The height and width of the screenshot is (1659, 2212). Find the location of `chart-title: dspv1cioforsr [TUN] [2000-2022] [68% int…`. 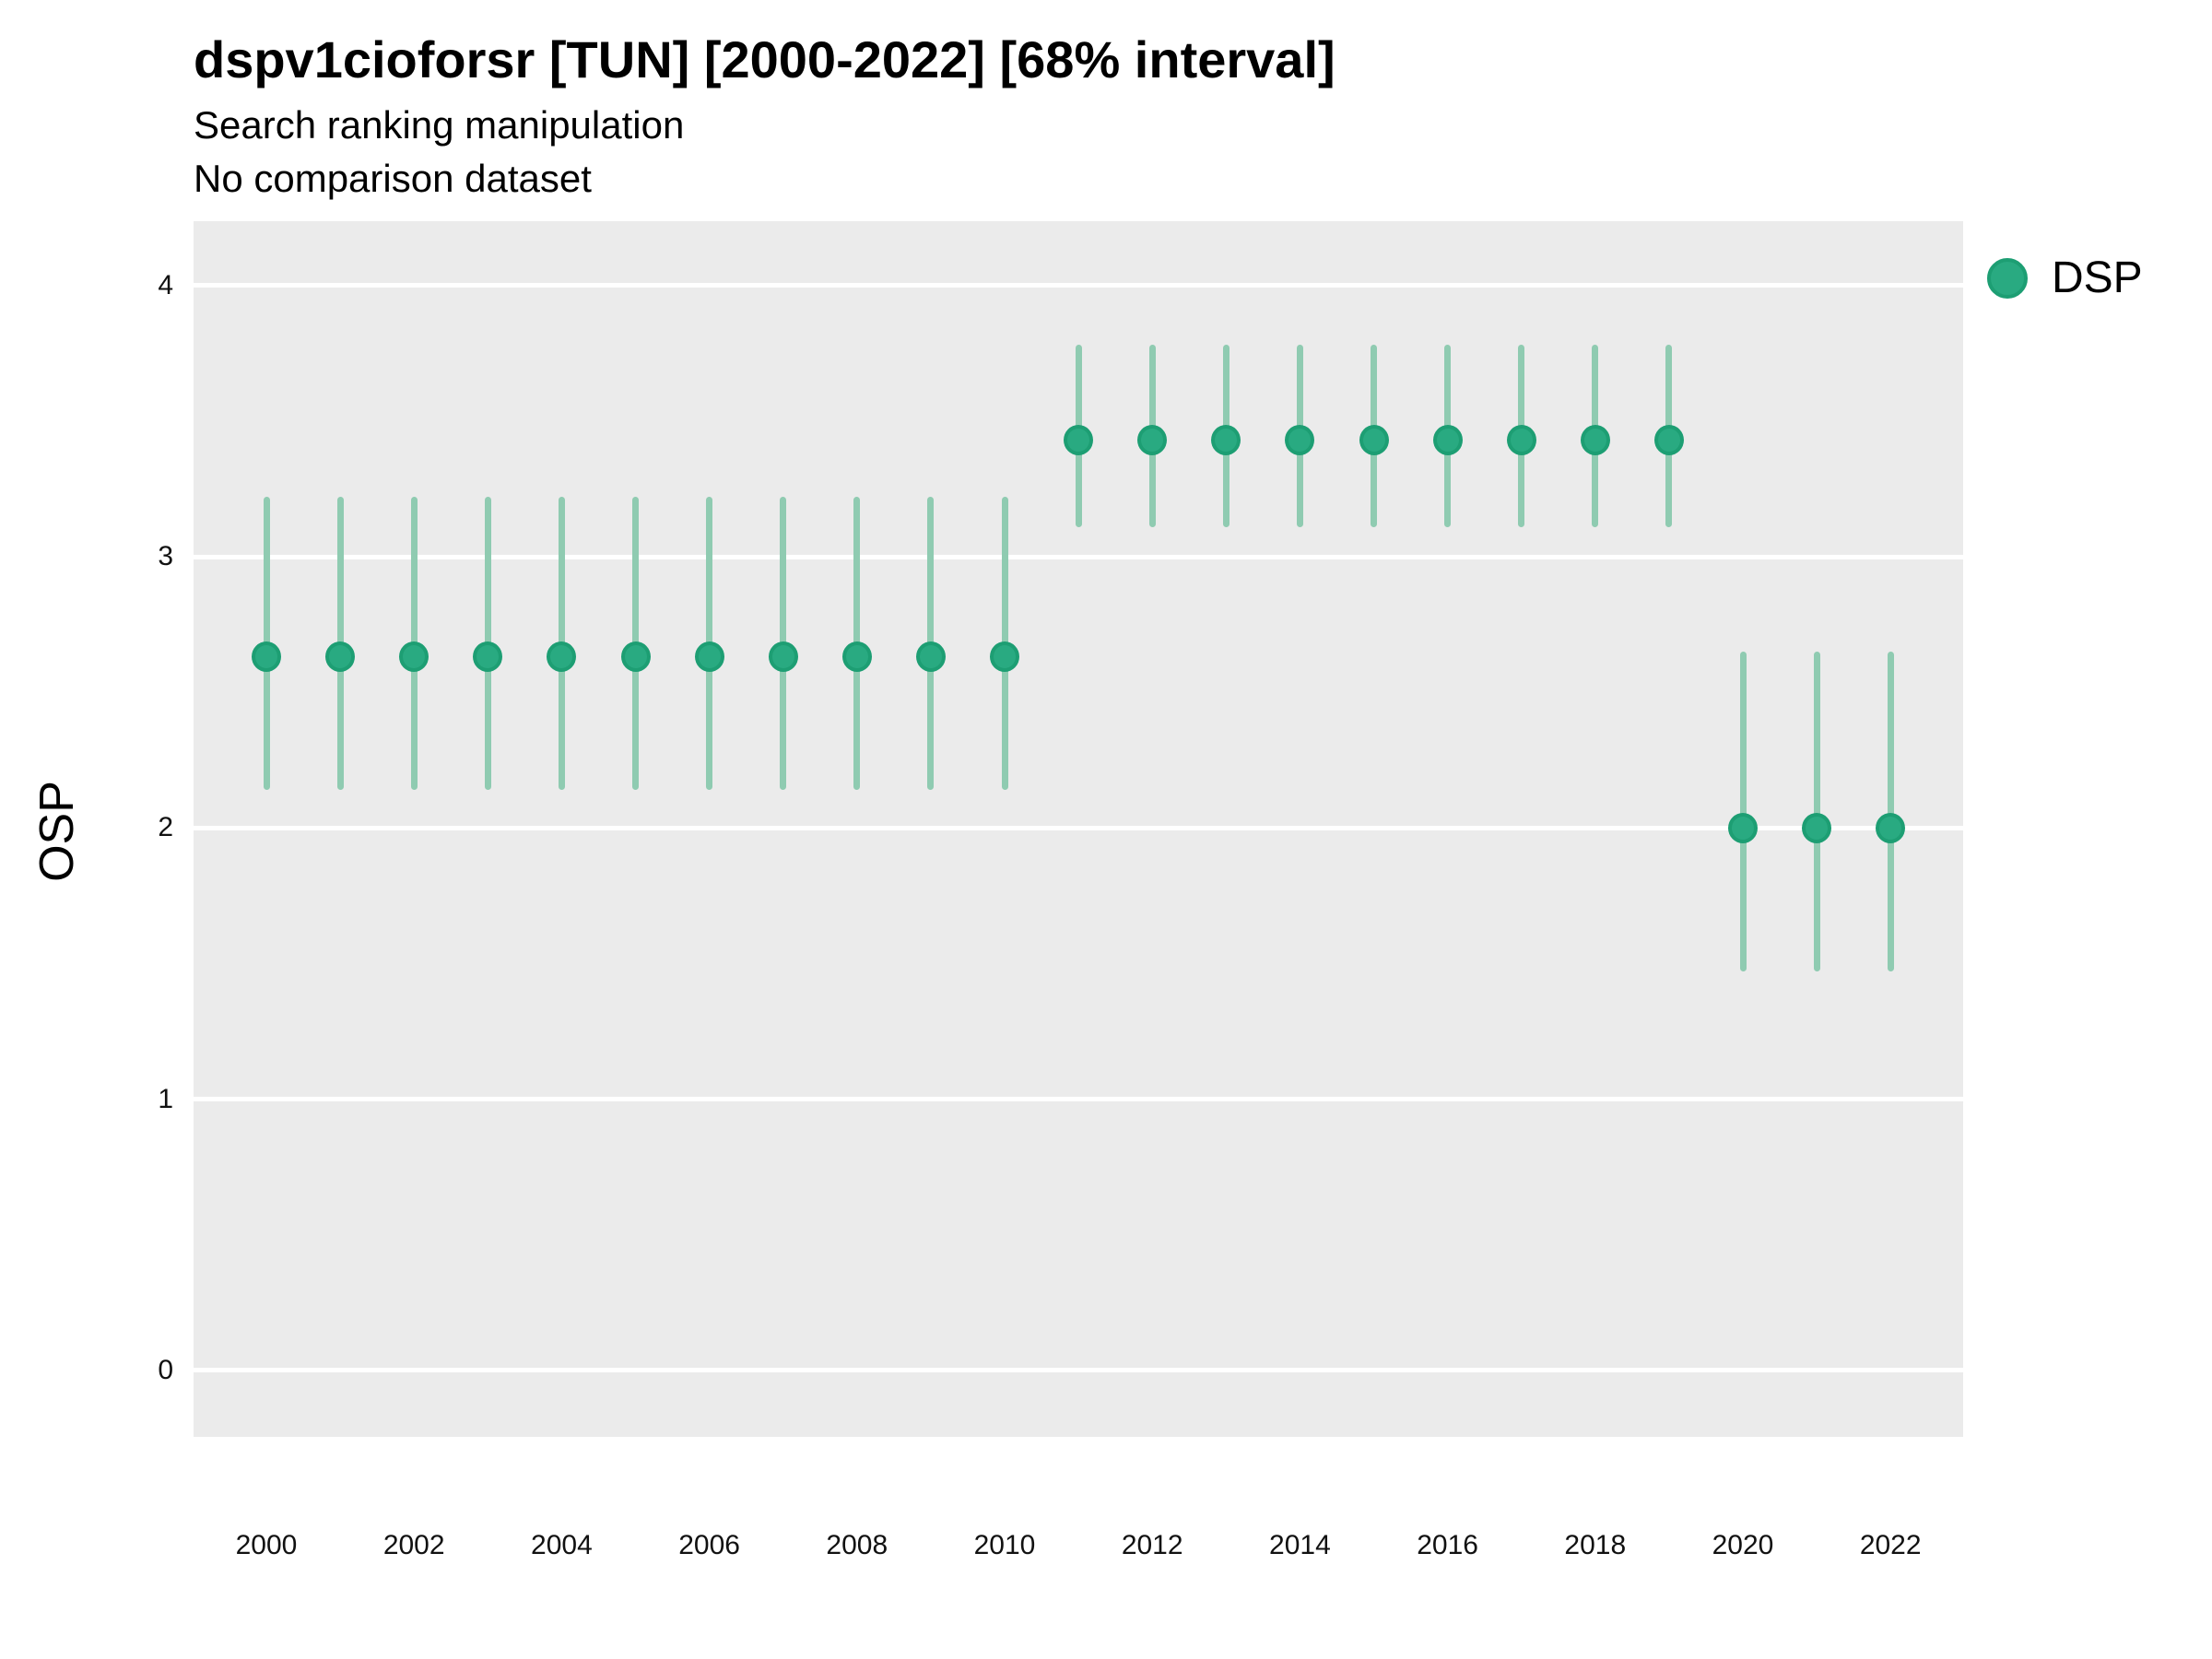

chart-title: dspv1cioforsr [TUN] [2000-2022] [68% int… is located at coordinates (764, 59).